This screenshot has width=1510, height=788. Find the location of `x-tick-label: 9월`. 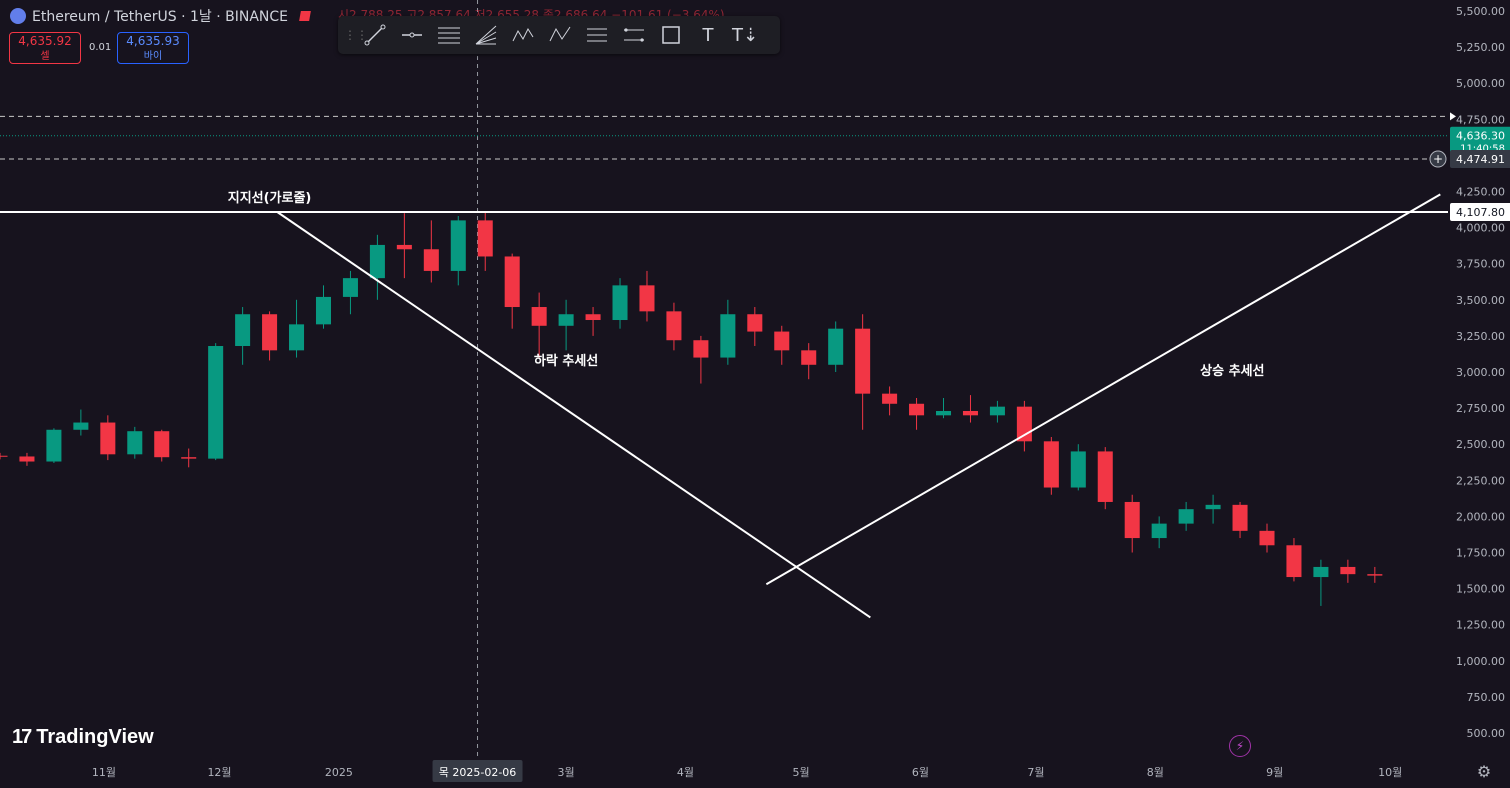

x-tick-label: 9월 is located at coordinates (1274, 772).